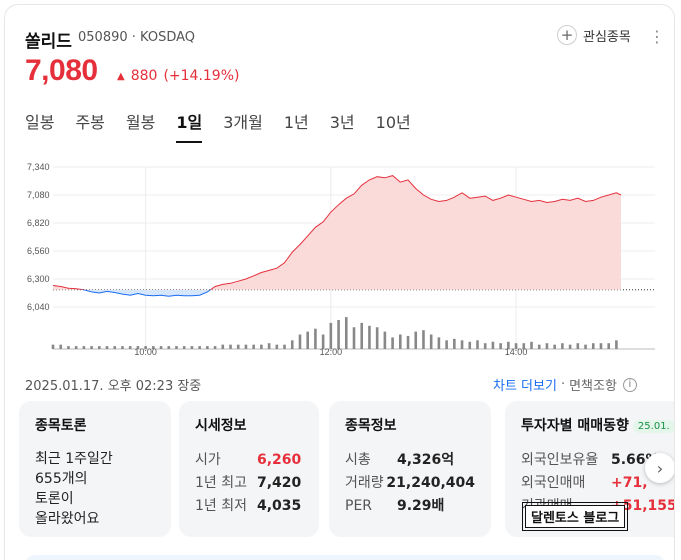 The height and width of the screenshot is (560, 681). What do you see at coordinates (643, 506) in the screenshot?
I see `investor-value: +51,155` at bounding box center [643, 506].